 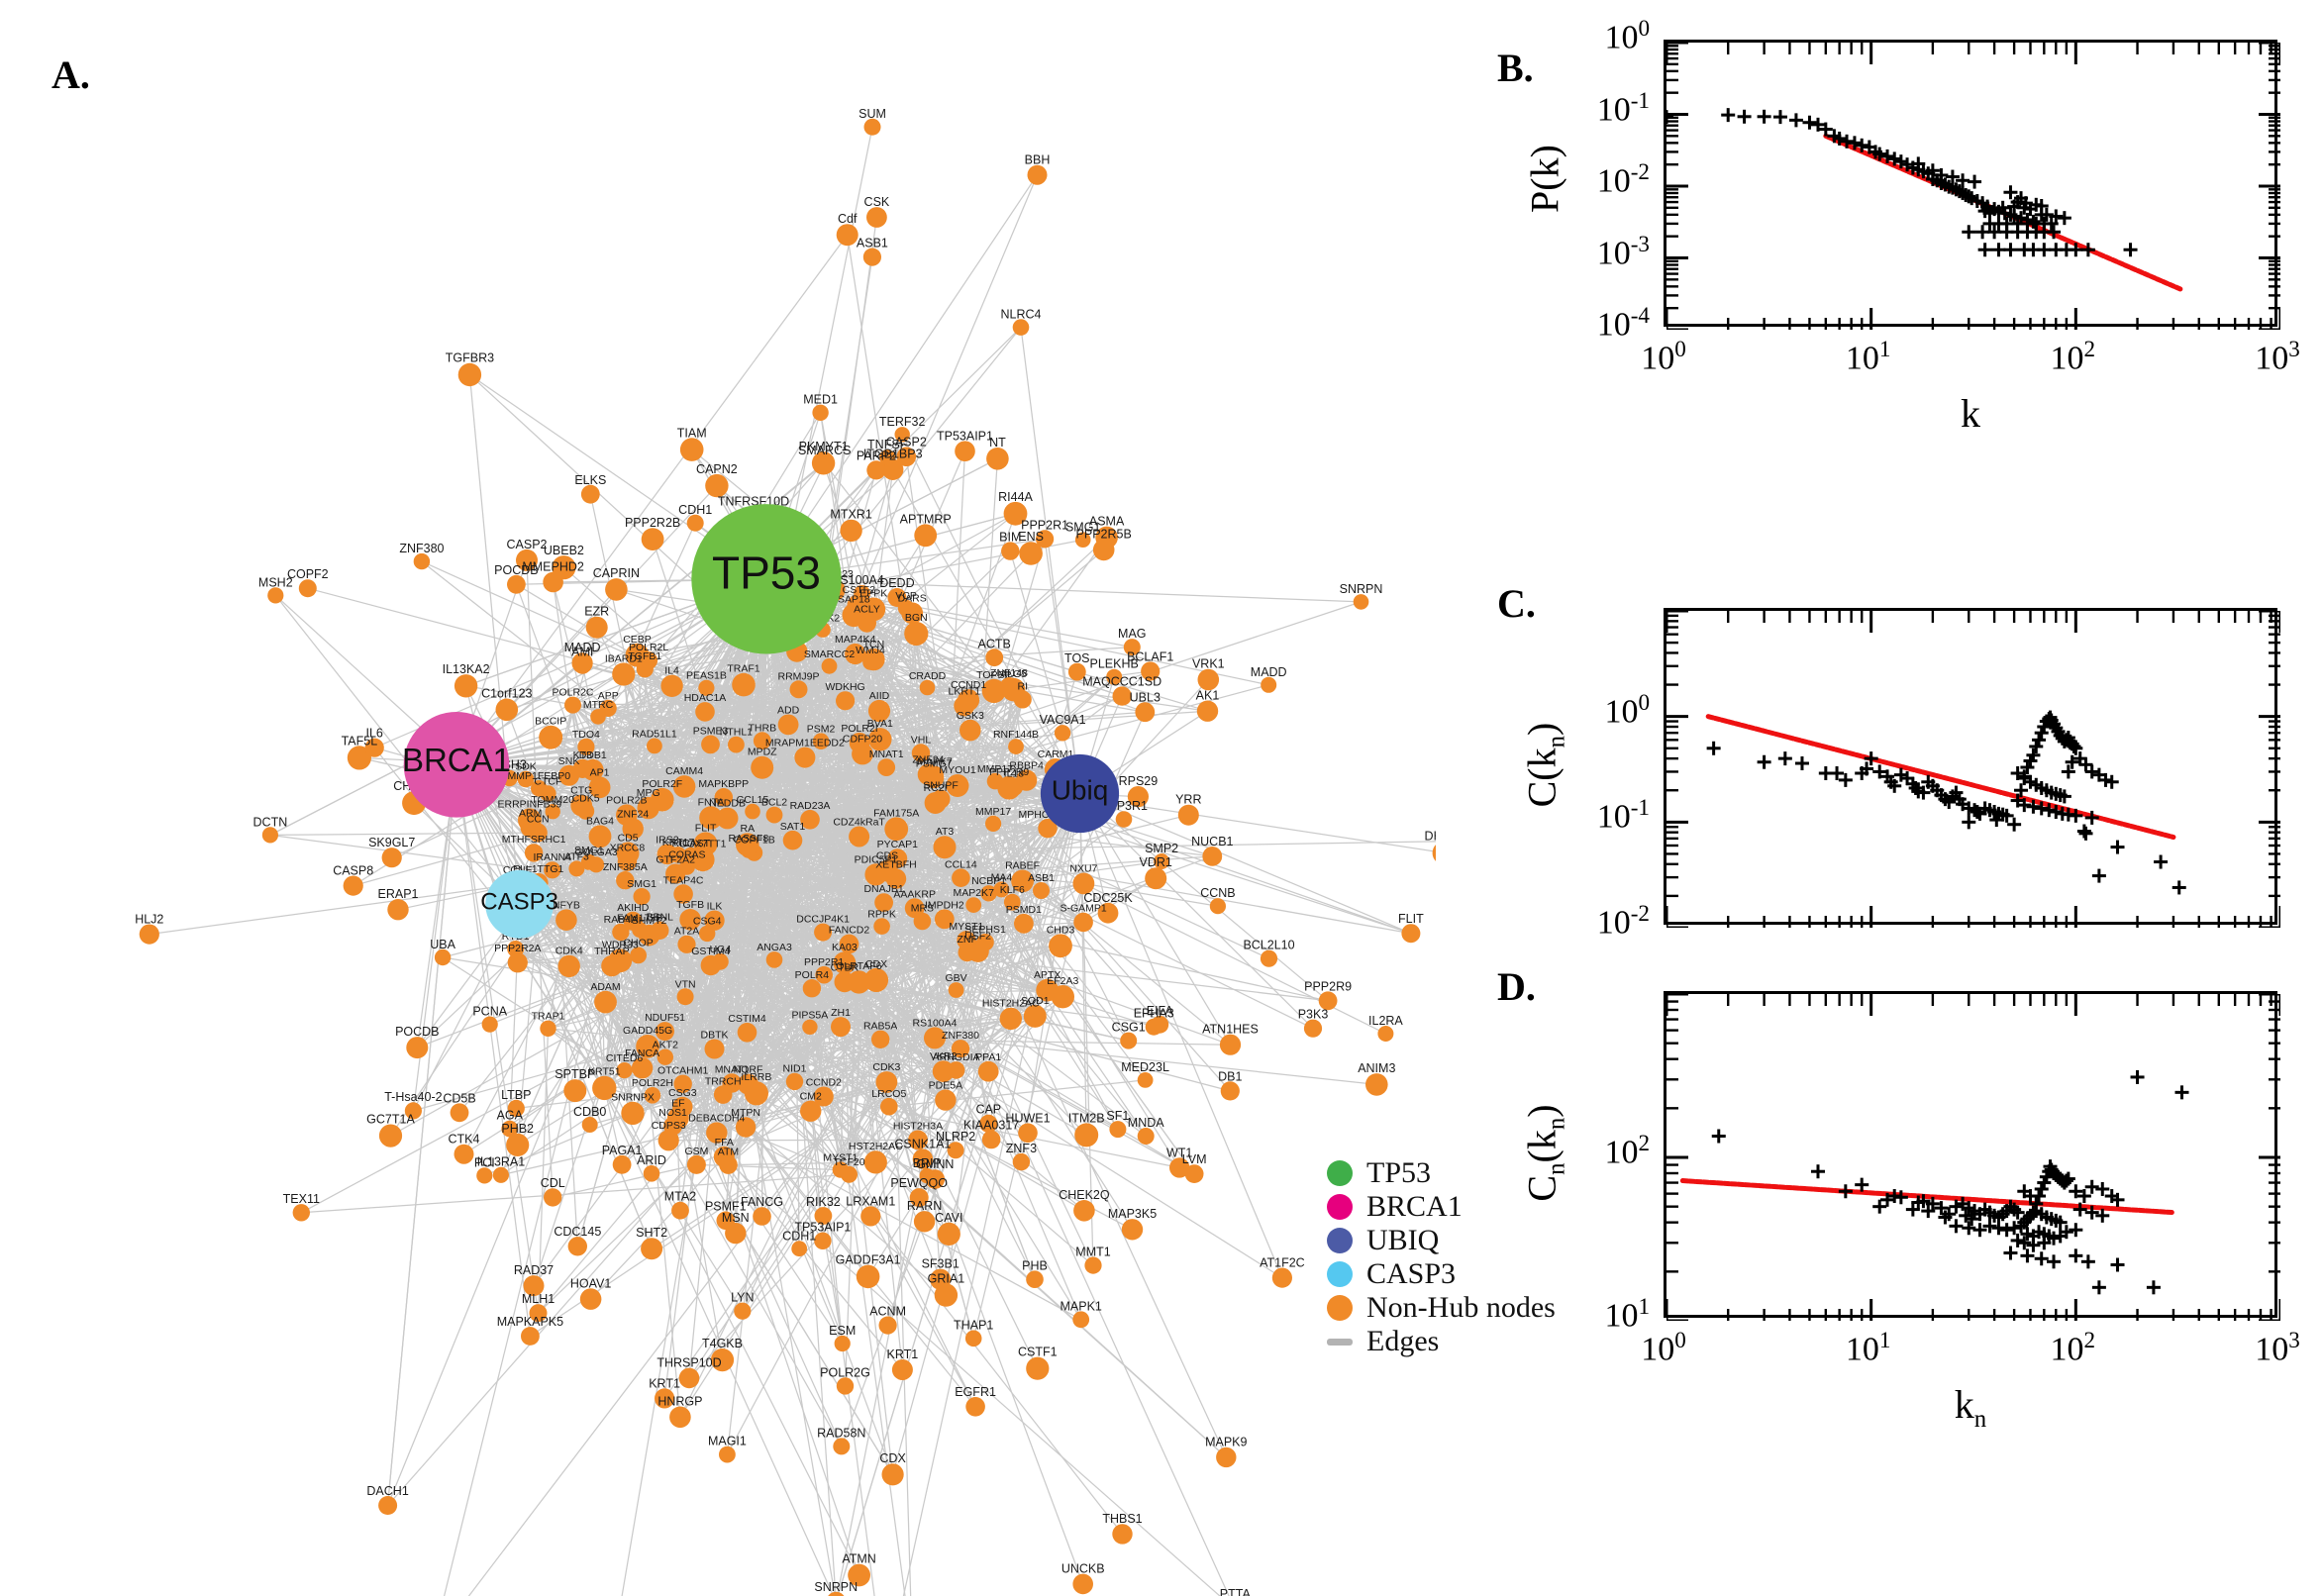 What do you see at coordinates (518, 1129) in the screenshot?
I see `svg-text: PHB2` at bounding box center [518, 1129].